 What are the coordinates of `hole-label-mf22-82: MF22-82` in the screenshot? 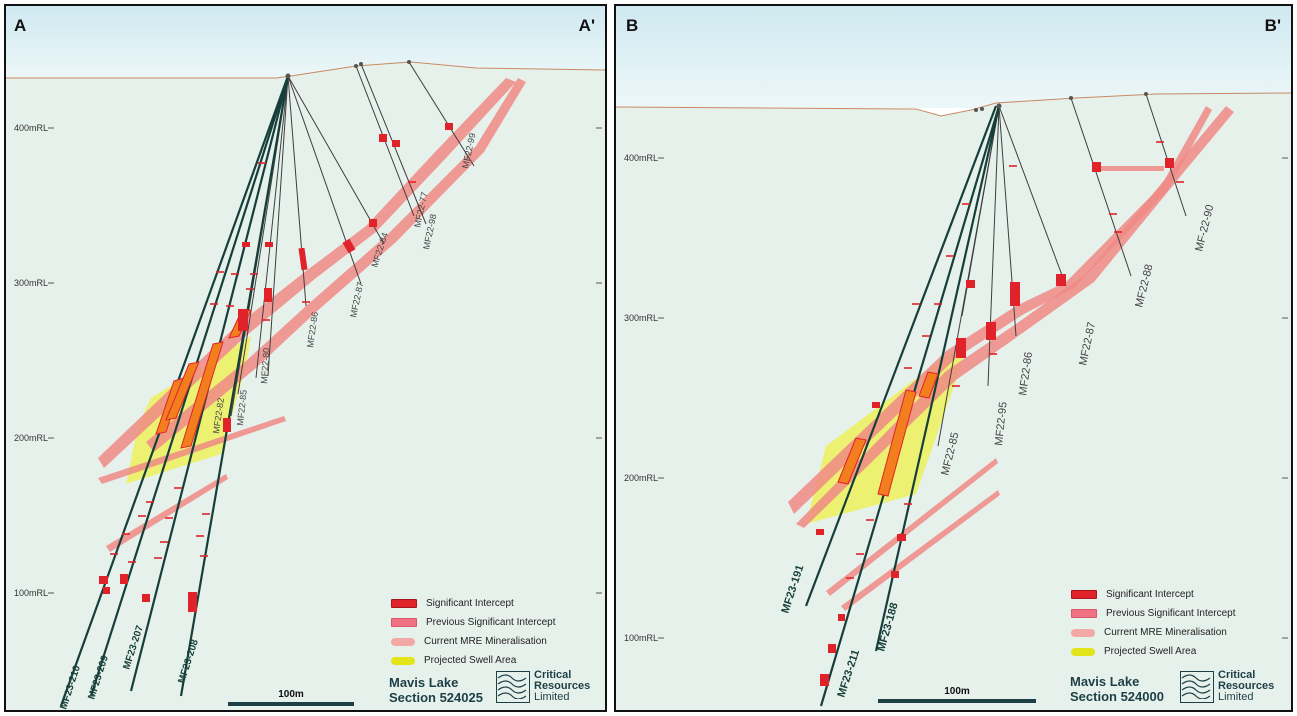 It's located at (218, 415).